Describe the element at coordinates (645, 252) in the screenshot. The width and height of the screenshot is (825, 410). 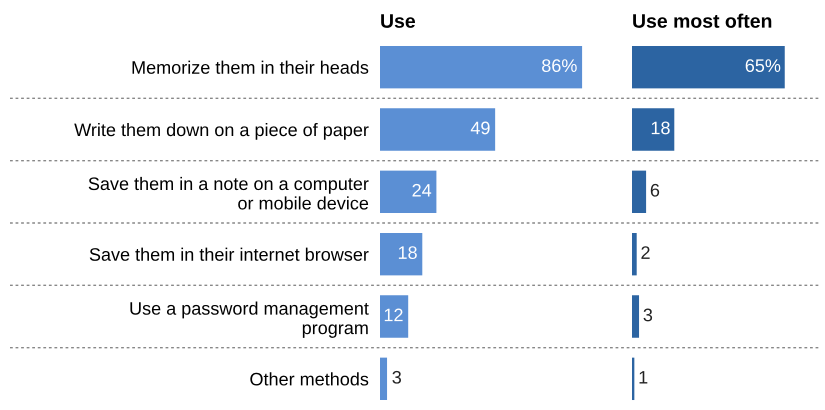
I see `data-label: 2` at that location.